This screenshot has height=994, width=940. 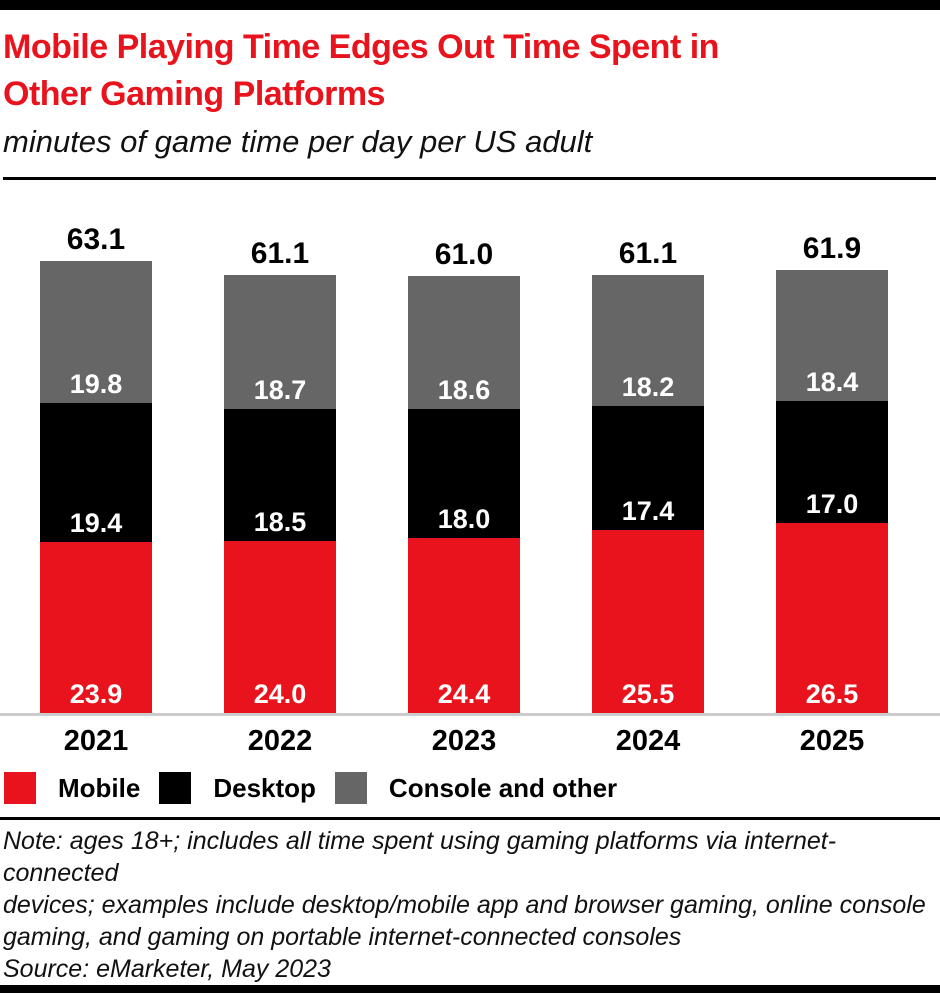 I want to click on footer-black-bar, so click(x=470, y=989).